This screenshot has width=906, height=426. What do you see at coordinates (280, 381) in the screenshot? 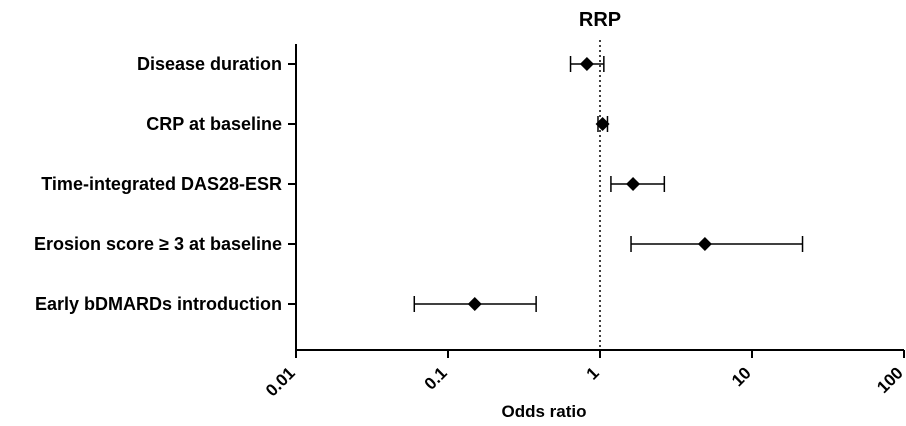
I see `x-tick-label: 0.01` at bounding box center [280, 381].